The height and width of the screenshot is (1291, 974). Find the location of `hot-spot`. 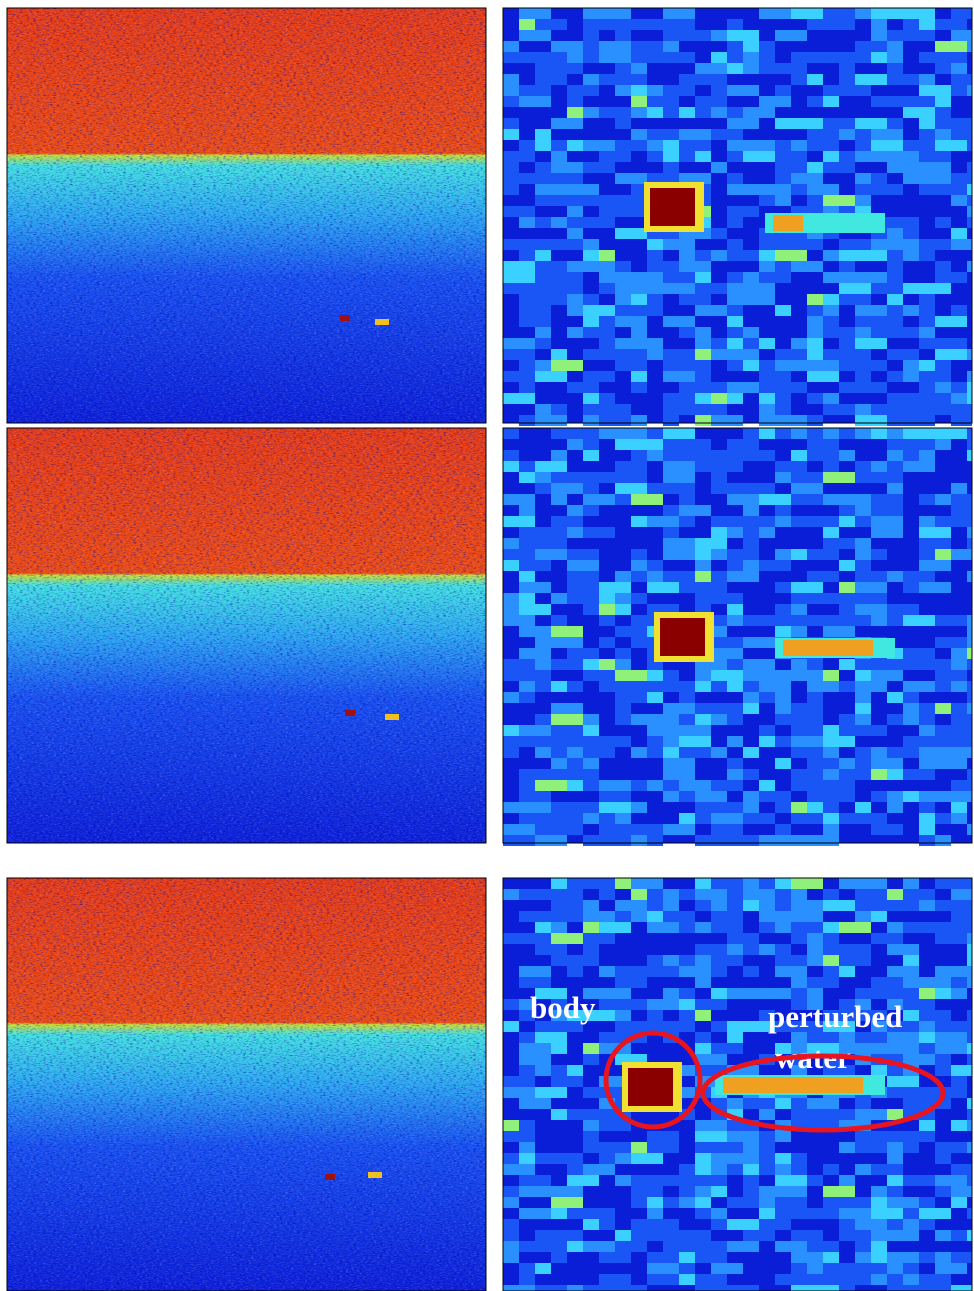

hot-spot is located at coordinates (392, 717).